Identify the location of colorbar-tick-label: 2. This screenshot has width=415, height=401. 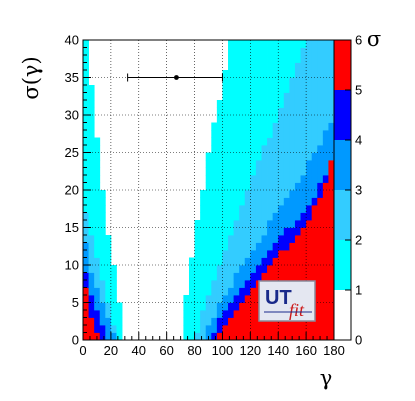
(358, 240).